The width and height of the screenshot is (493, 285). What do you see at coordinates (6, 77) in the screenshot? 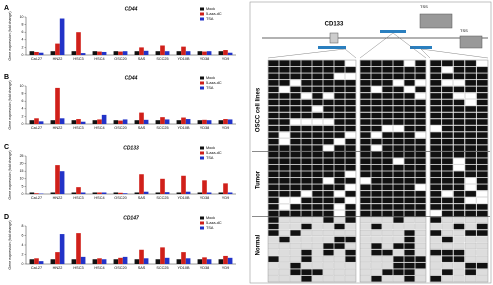
I see `panel-label: B` at bounding box center [6, 77].